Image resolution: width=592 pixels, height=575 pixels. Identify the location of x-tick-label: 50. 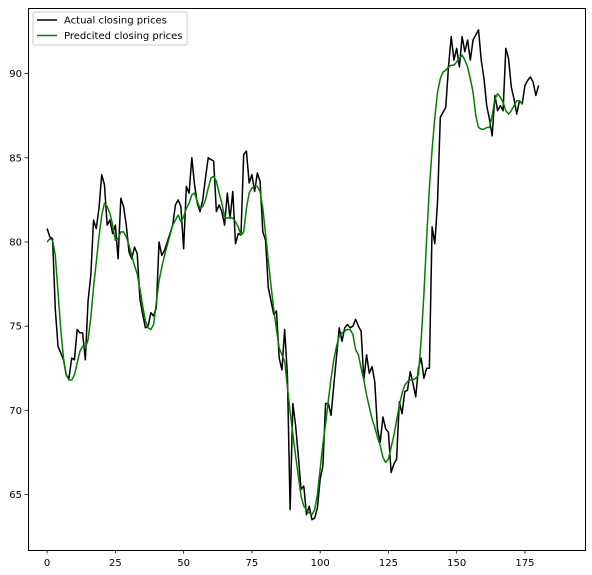
(183, 563).